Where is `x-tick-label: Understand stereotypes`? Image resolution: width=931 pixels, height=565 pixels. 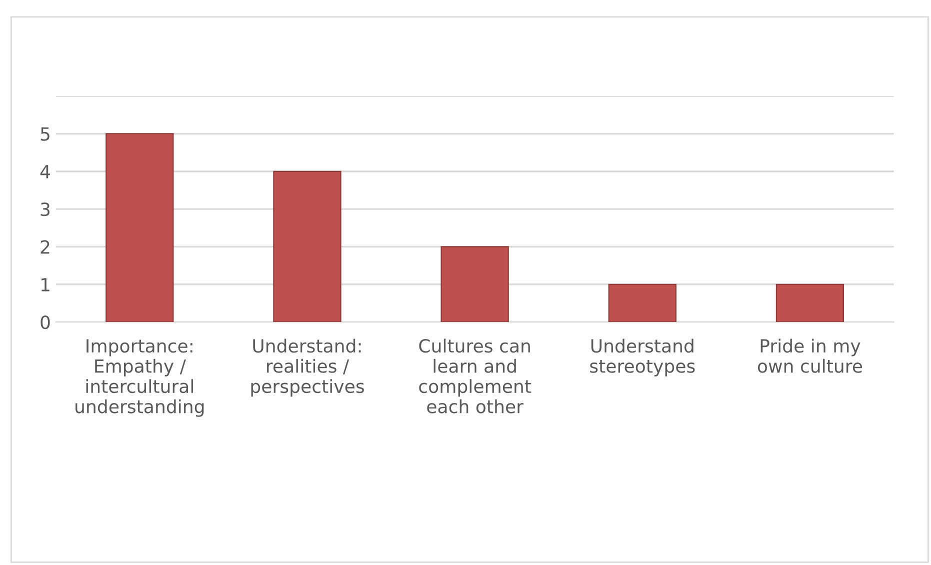 x-tick-label: Understand stereotypes is located at coordinates (642, 357).